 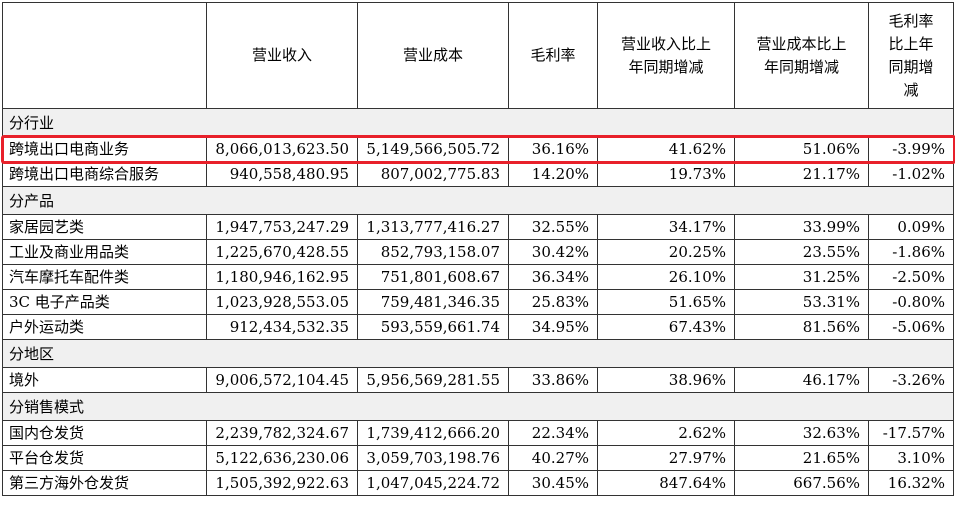 What do you see at coordinates (553, 174) in the screenshot?
I see `cell-margin: 14.20%` at bounding box center [553, 174].